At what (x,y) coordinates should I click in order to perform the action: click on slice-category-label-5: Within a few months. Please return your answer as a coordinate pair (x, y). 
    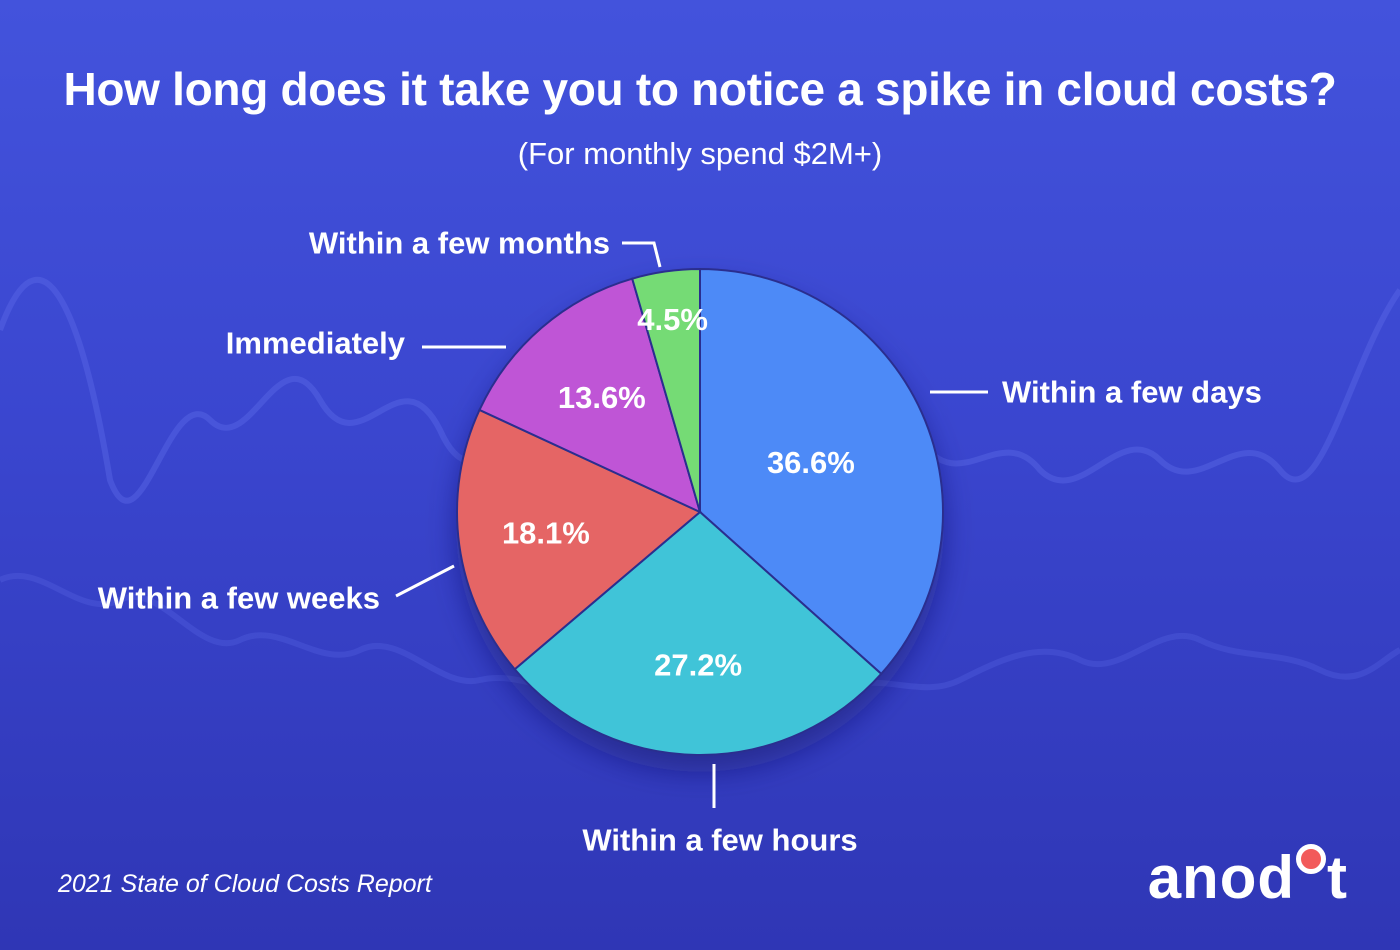
    Looking at the image, I should click on (459, 243).